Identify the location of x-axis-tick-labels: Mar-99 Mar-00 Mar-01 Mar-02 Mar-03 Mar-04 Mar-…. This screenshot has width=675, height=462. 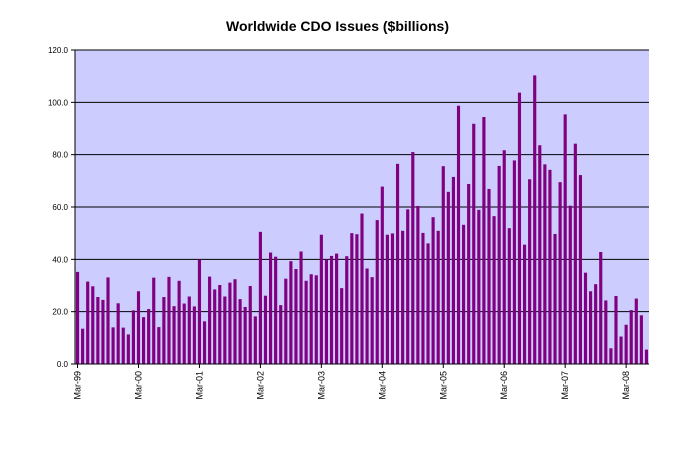
(352, 385).